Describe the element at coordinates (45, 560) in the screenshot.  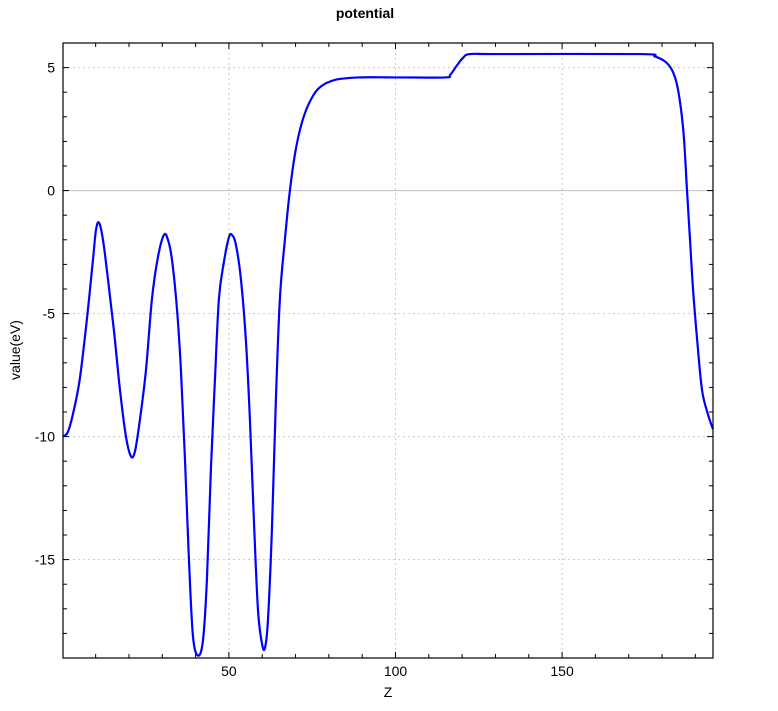
I see `y-tick-label: -15` at that location.